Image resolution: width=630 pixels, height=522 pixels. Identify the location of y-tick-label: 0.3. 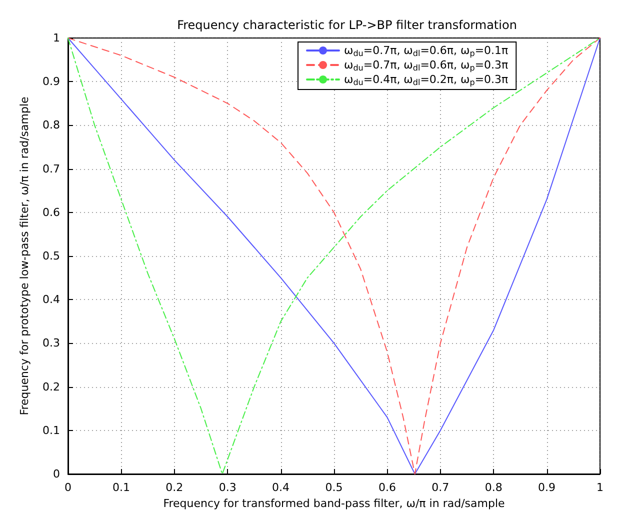
(51, 343).